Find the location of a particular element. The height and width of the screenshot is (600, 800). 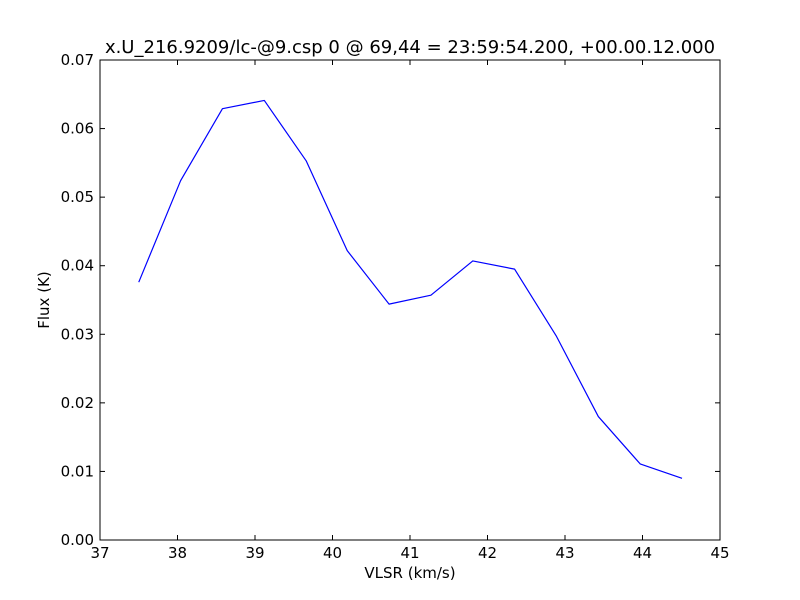

x-tick-label: 40 is located at coordinates (332, 553).